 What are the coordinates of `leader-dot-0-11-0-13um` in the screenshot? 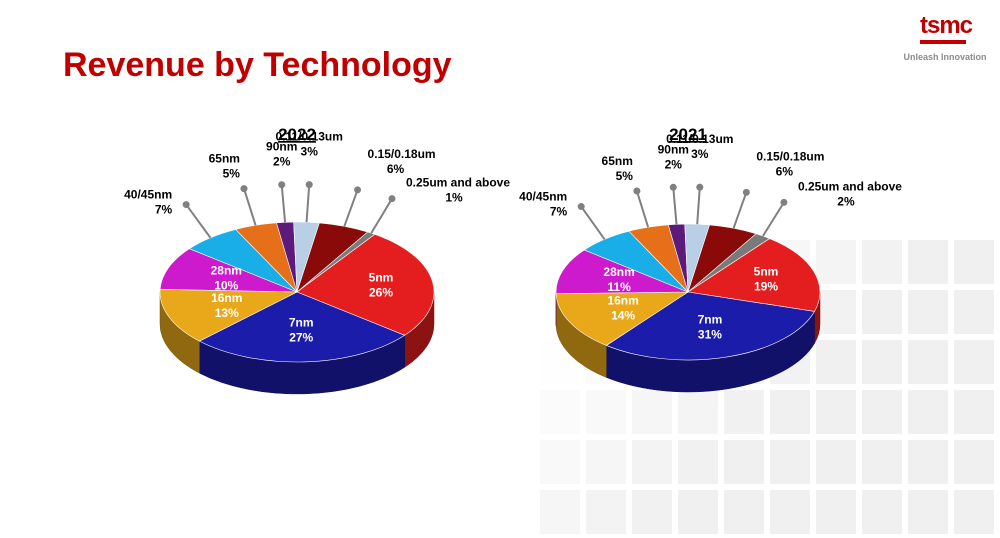 It's located at (700, 187).